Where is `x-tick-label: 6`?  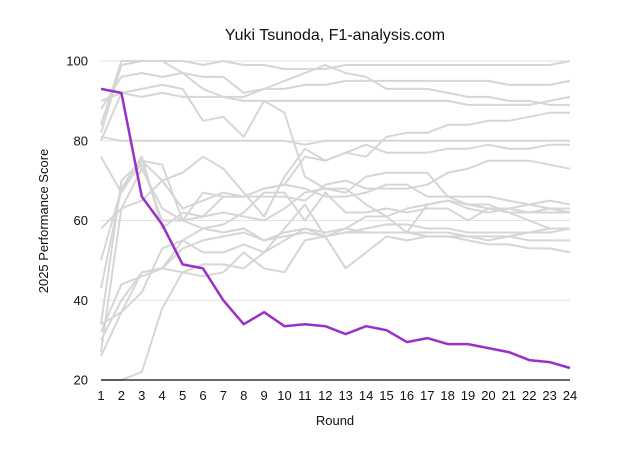
x-tick-label: 6 is located at coordinates (202, 395).